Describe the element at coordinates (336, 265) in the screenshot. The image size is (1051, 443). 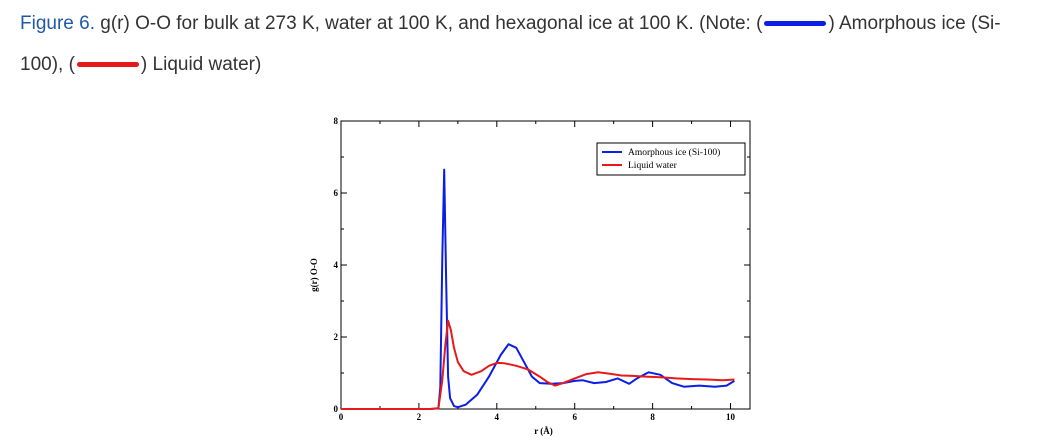
I see `y-tick-label: 4` at that location.